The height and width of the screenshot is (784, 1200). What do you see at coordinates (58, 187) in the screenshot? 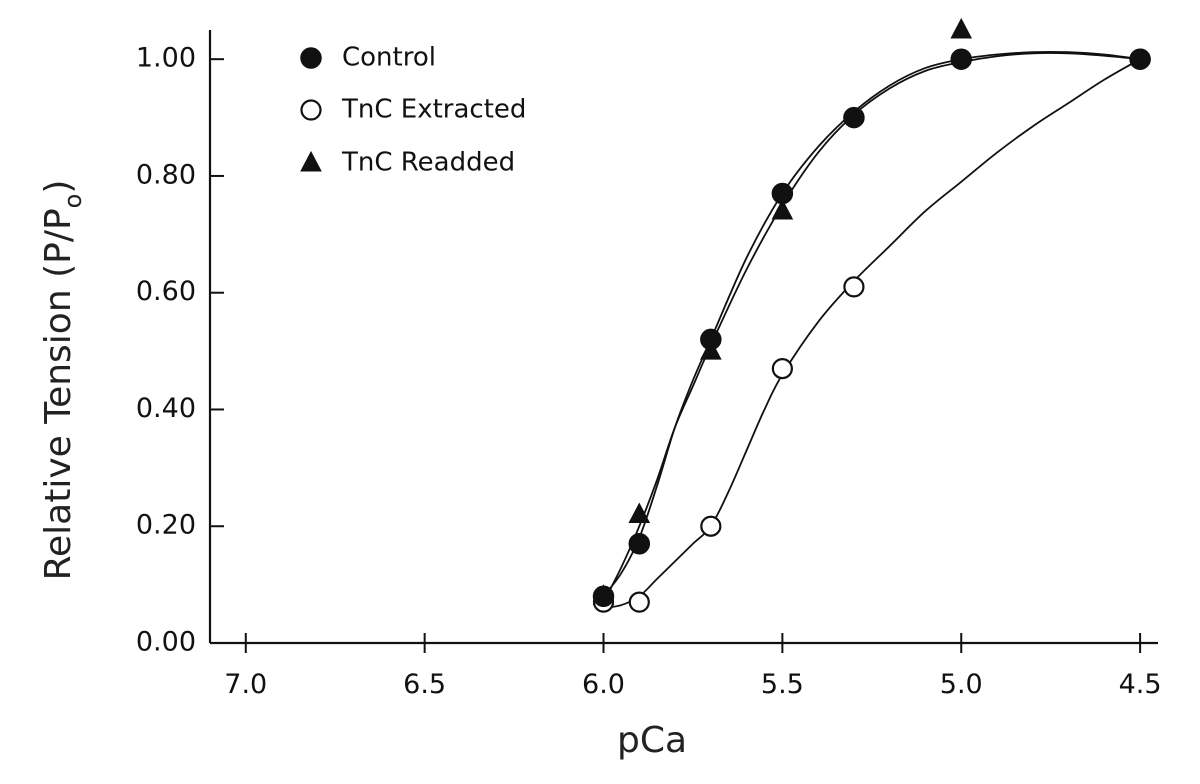
I see `y-axis-title-suffix: )` at bounding box center [58, 187].